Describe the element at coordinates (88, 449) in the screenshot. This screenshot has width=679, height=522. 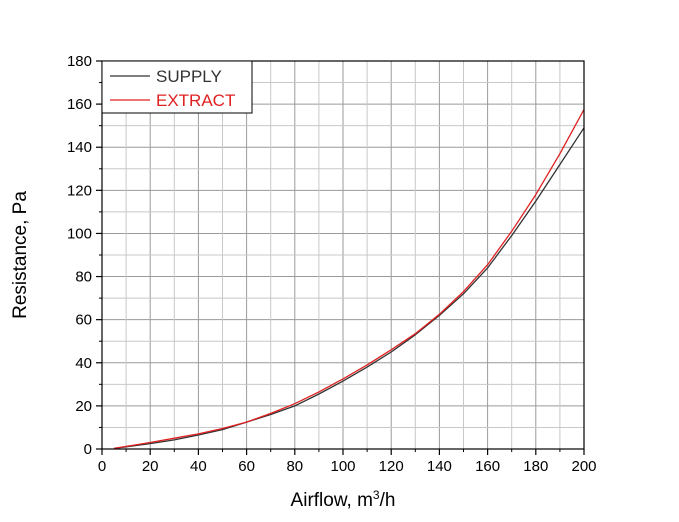
I see `y-tick-label: 0` at that location.